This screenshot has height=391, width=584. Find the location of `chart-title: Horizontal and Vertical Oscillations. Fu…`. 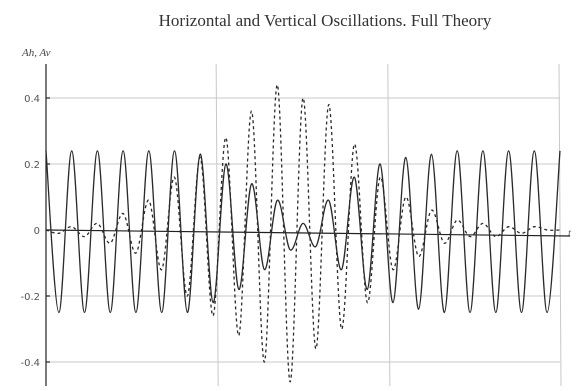

chart-title: Horizontal and Vertical Oscillations. Fu… is located at coordinates (325, 20).